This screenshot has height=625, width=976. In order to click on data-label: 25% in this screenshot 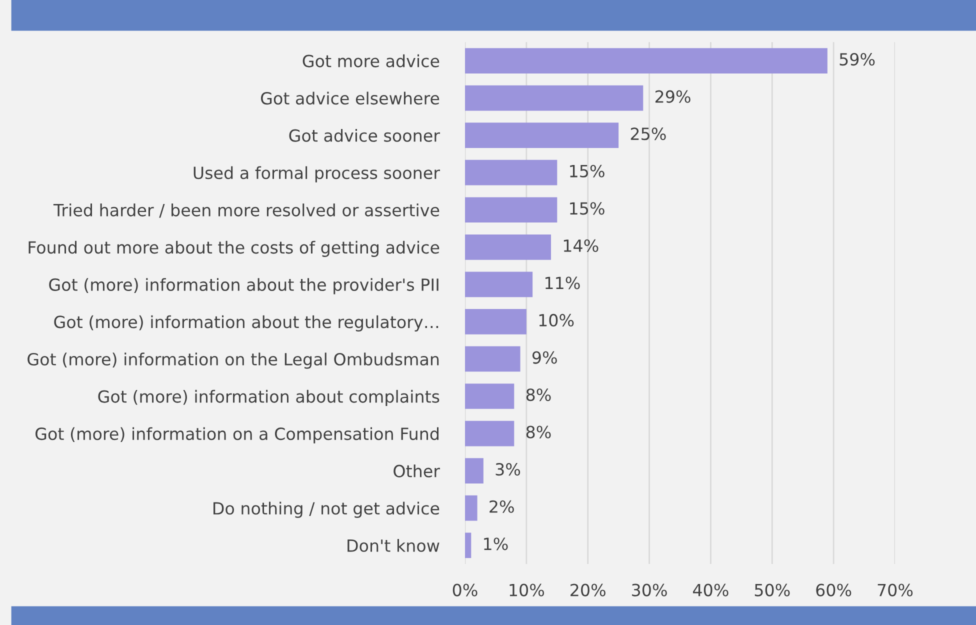, I will do `click(648, 134)`.